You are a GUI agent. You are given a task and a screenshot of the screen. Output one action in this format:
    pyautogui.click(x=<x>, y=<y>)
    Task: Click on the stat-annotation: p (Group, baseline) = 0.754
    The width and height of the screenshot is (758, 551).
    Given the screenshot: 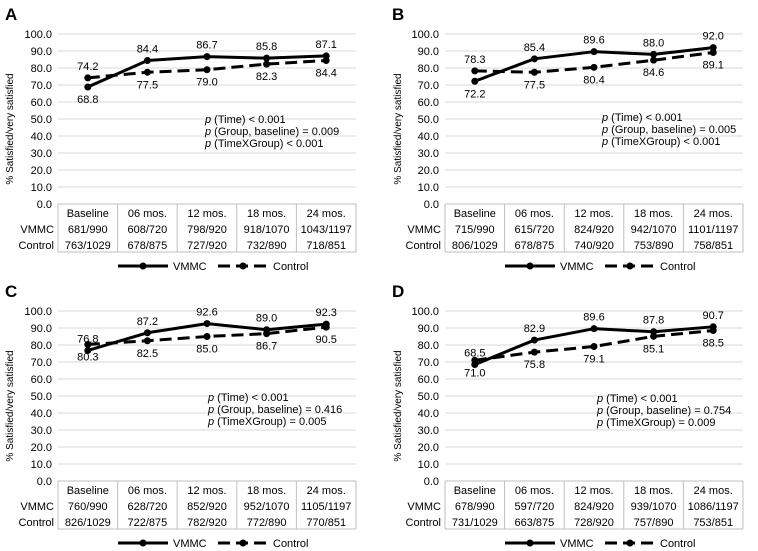 What is the action you would take?
    pyautogui.click(x=663, y=411)
    